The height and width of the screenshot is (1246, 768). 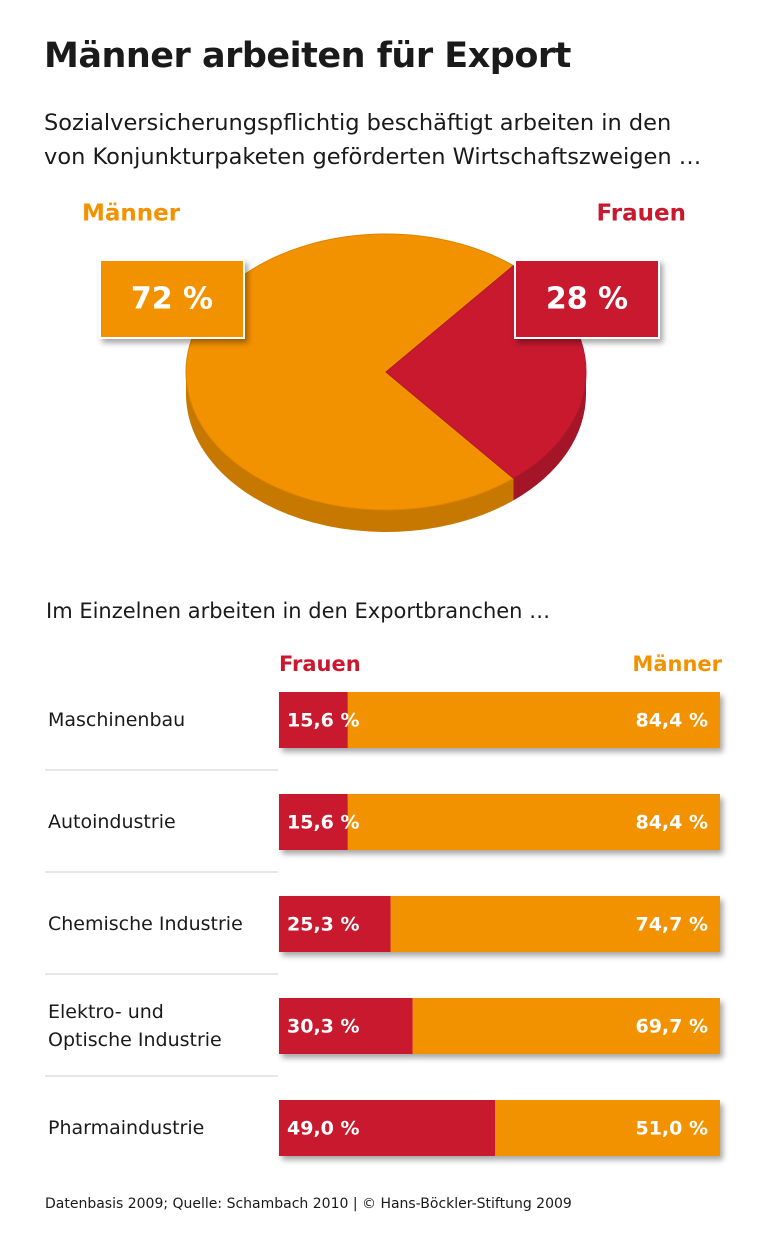 I want to click on value-label: 25,3 %, so click(x=323, y=925).